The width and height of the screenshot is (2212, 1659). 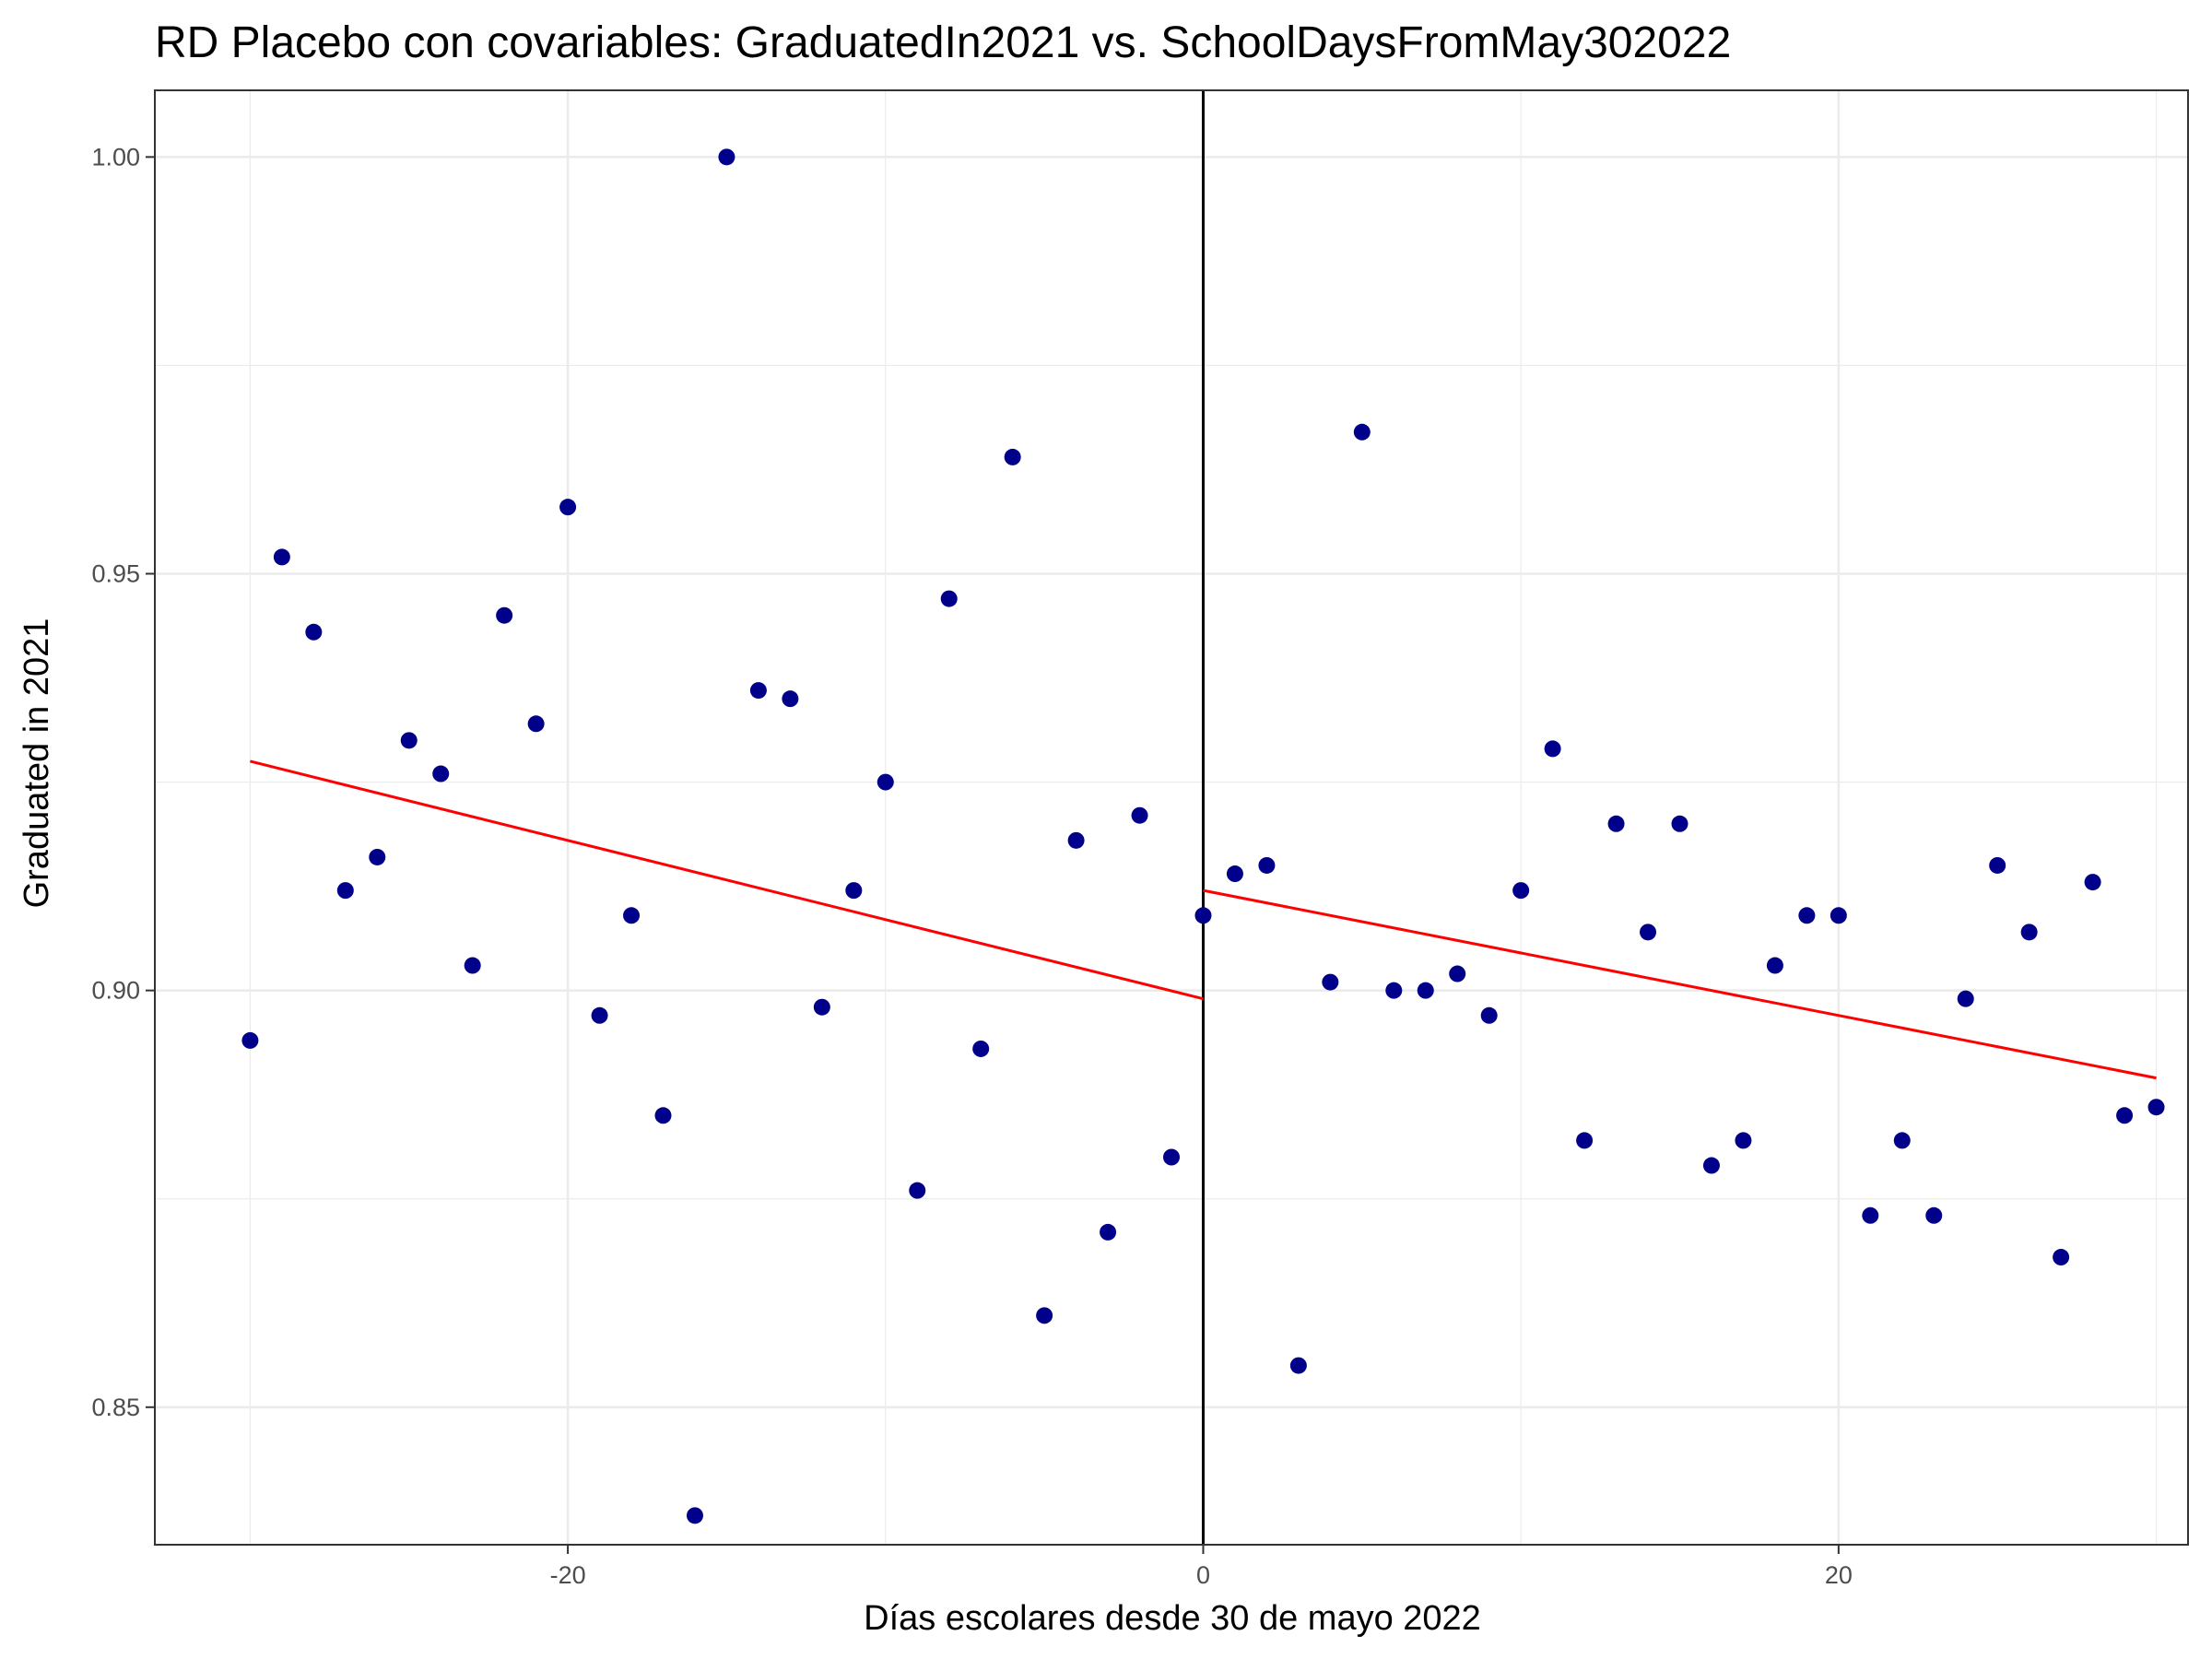 What do you see at coordinates (1172, 1618) in the screenshot?
I see `x-axis-label: Días escolares desde 30 de mayo 2022` at bounding box center [1172, 1618].